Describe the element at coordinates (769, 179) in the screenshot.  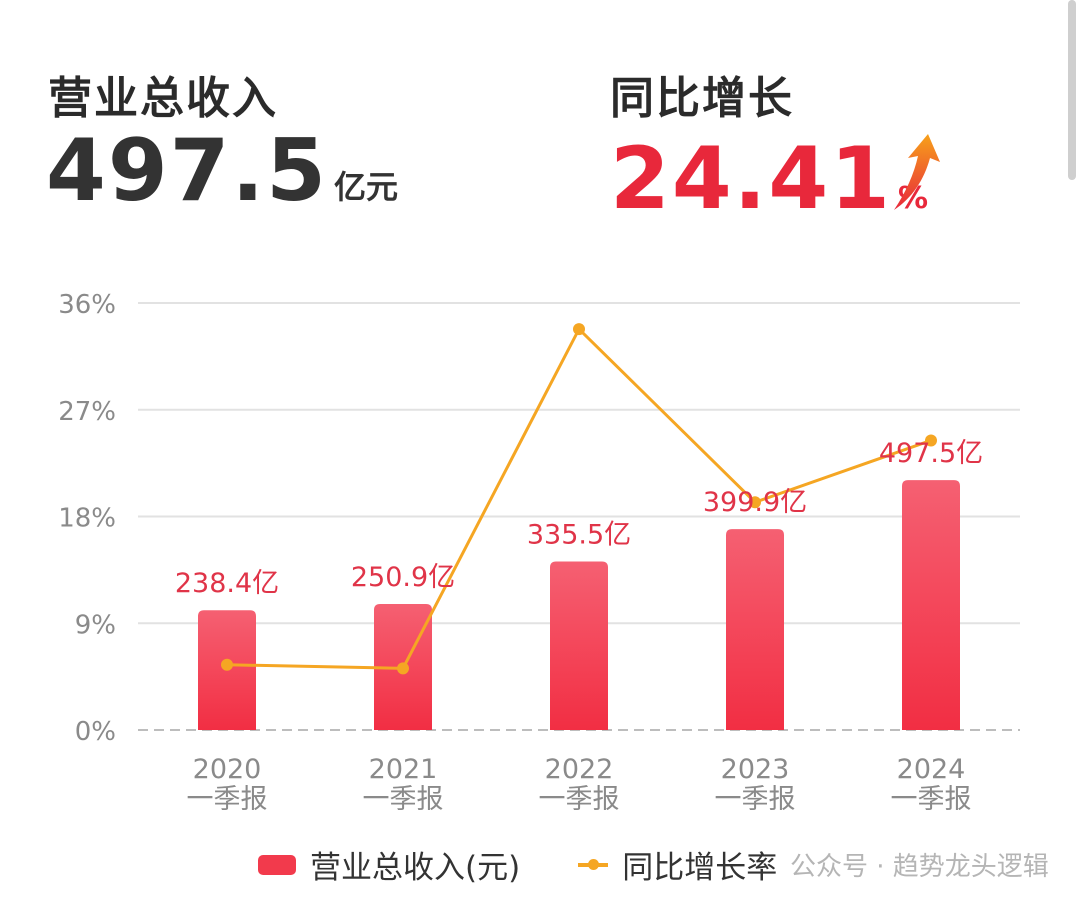
I see `growth-value-row: 24.41 %` at that location.